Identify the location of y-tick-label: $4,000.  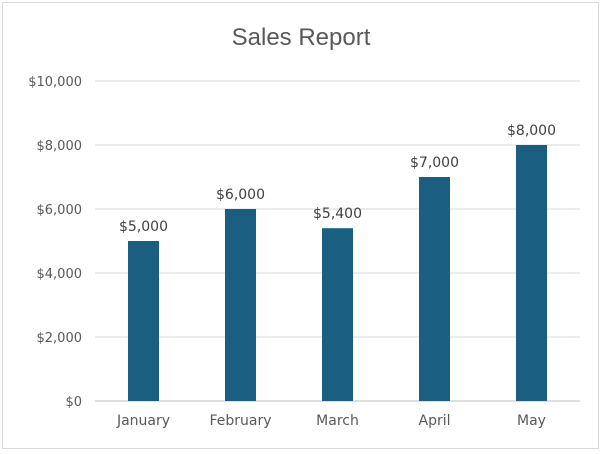
(60, 274).